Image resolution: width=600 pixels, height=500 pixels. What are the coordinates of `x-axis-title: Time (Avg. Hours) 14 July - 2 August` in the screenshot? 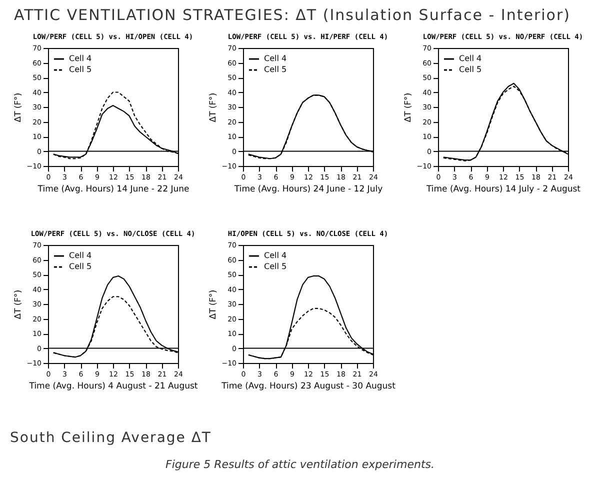 It's located at (503, 189).